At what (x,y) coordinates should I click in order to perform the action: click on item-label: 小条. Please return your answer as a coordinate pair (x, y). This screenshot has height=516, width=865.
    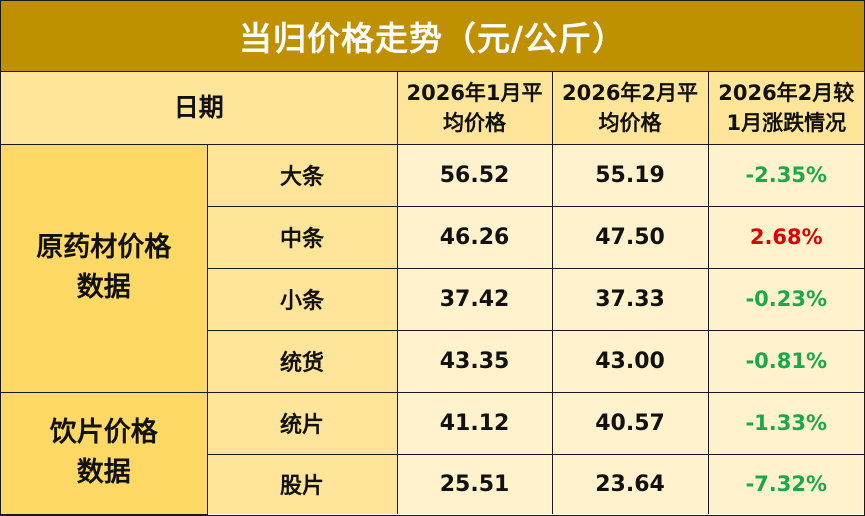
    Looking at the image, I should click on (302, 299).